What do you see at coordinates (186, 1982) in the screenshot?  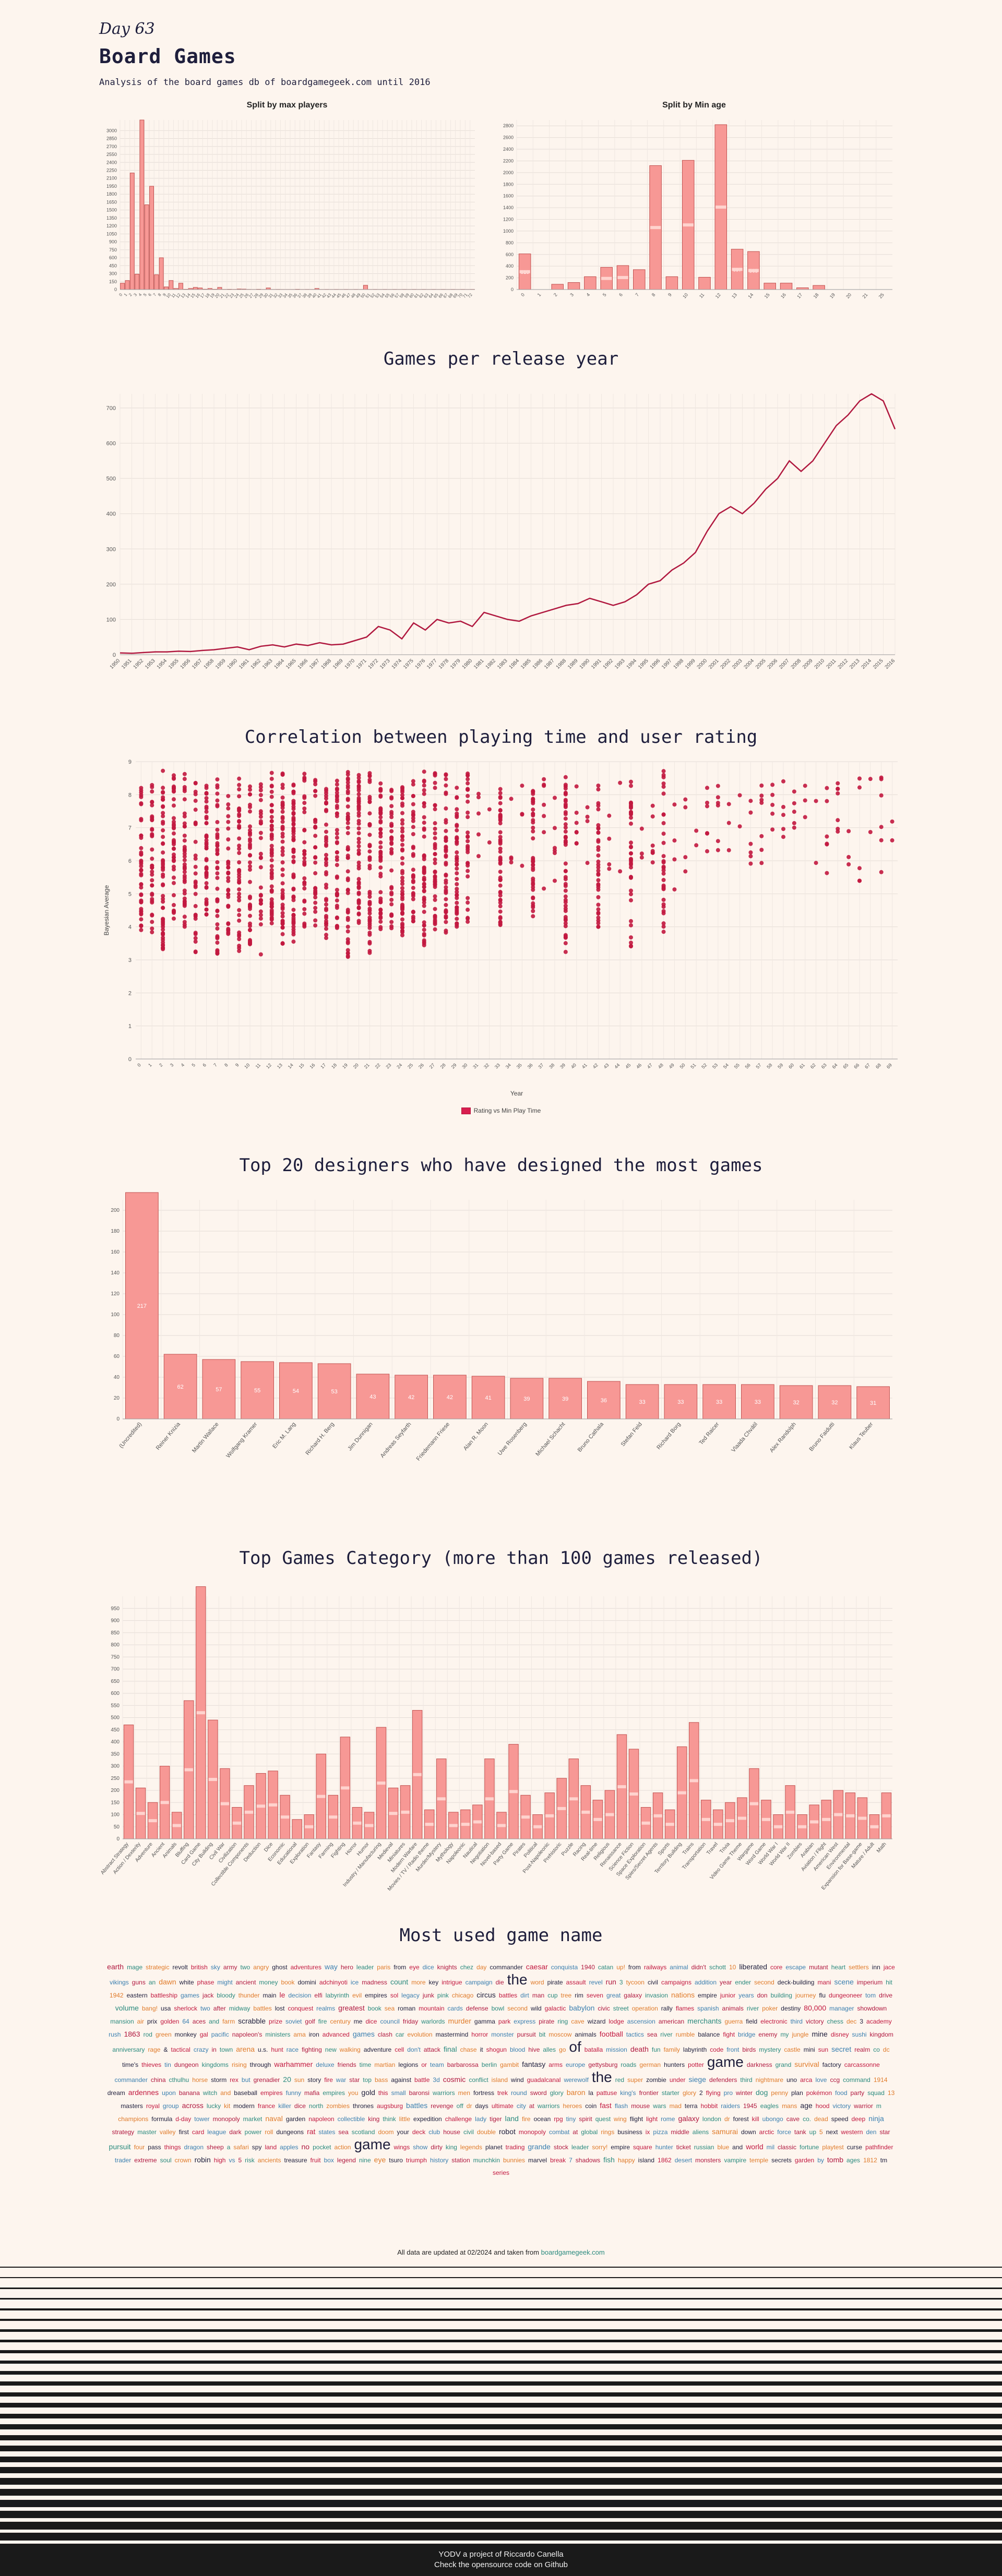 I see `word-cloud-word: white` at bounding box center [186, 1982].